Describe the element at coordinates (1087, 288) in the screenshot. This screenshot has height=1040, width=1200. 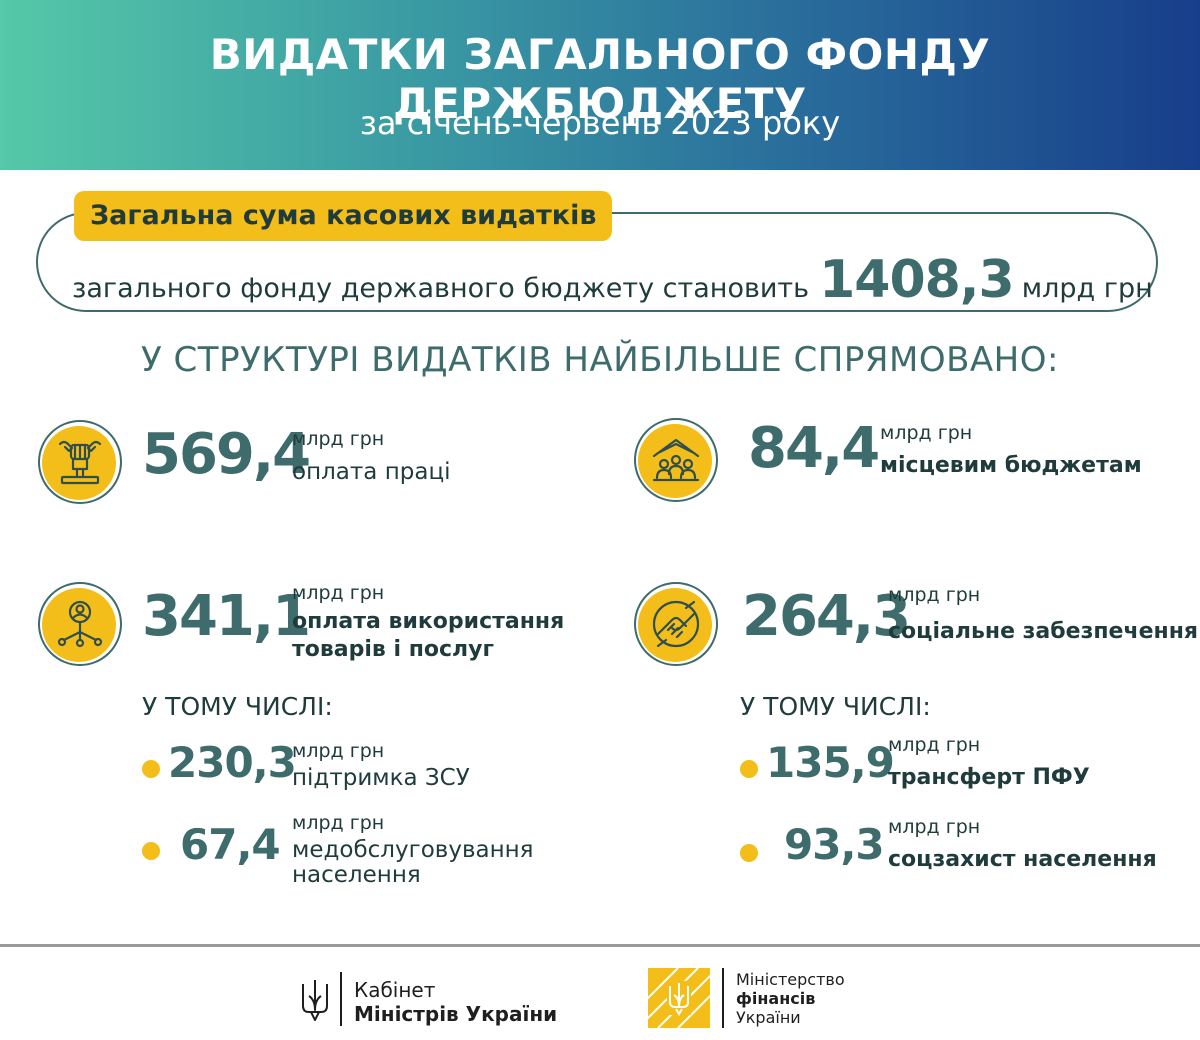
I see `total-summary-unit: млрд грн` at that location.